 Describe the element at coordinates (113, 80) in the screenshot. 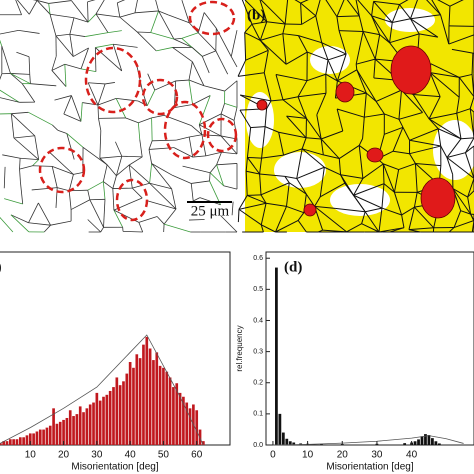

I see `highlight-circle` at that location.